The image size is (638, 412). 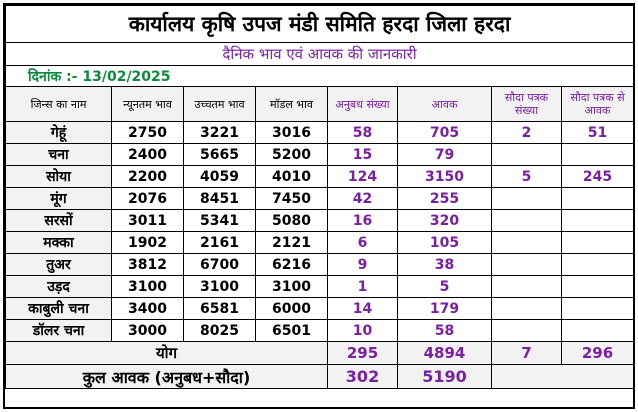 What do you see at coordinates (219, 154) in the screenshot?
I see `max-price-cell: 5665` at bounding box center [219, 154].